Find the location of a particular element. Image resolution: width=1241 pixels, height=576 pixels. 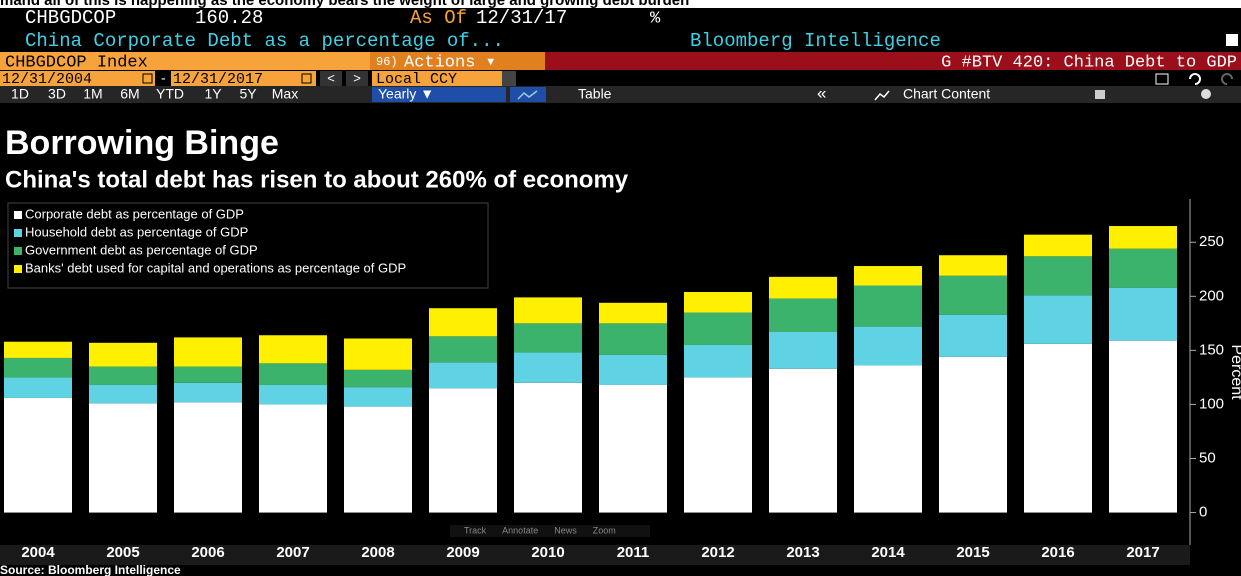

period-button: 1M is located at coordinates (92, 94).